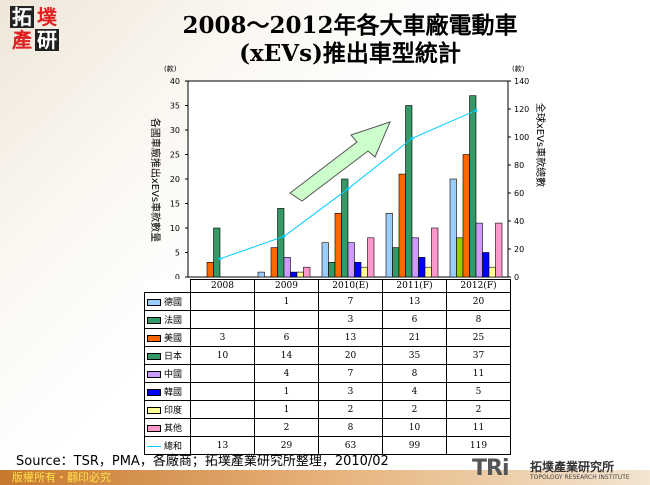 The height and width of the screenshot is (485, 650). Describe the element at coordinates (348, 189) in the screenshot. I see `total-point-2010(E)` at that location.